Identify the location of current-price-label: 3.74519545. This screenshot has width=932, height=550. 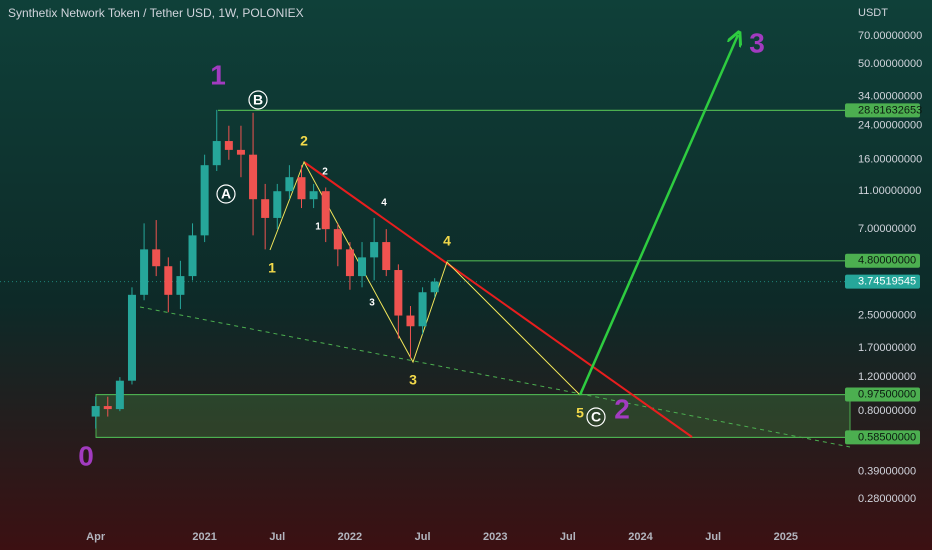
(887, 282).